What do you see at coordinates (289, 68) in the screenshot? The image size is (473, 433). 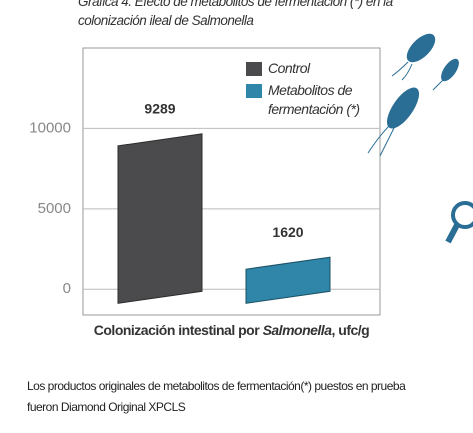 I see `legend-label: Control` at bounding box center [289, 68].